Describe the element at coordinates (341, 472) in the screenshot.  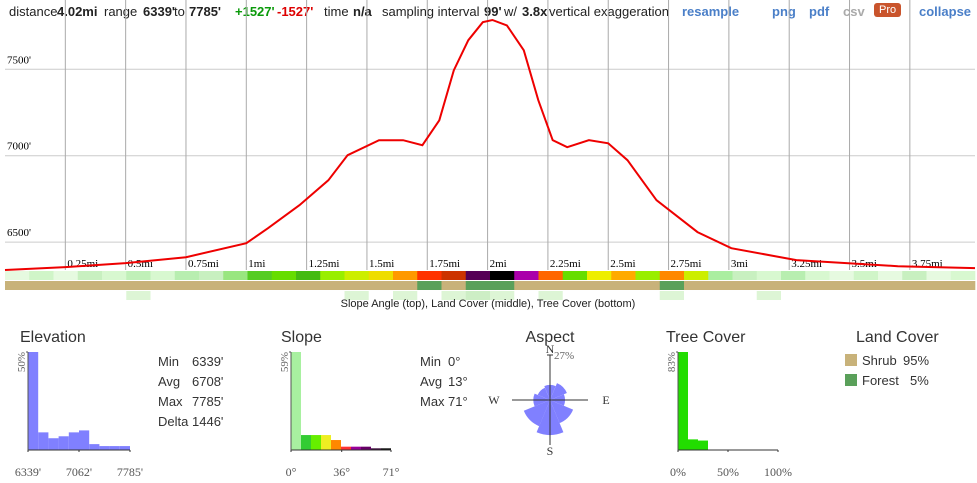
I see `x-tick-label: 36°` at that location.